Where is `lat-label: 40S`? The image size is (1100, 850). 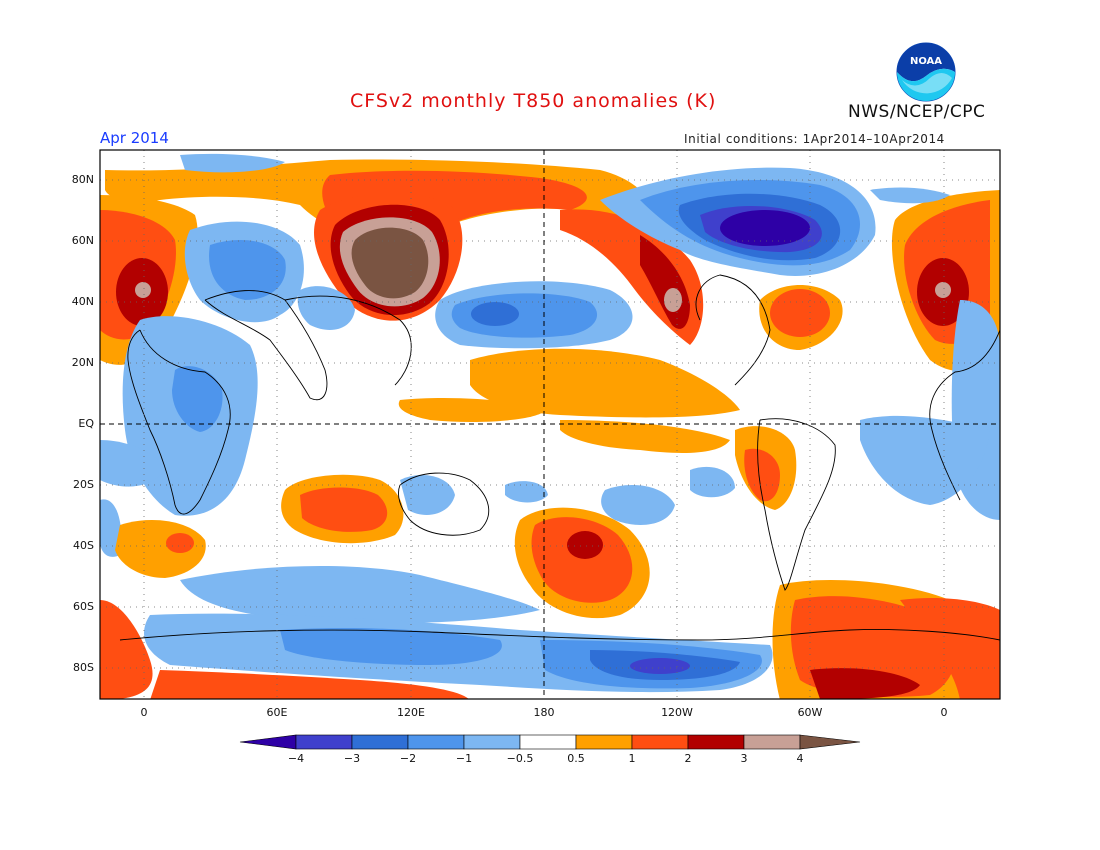
lat-label: 40S is located at coordinates (83, 545).